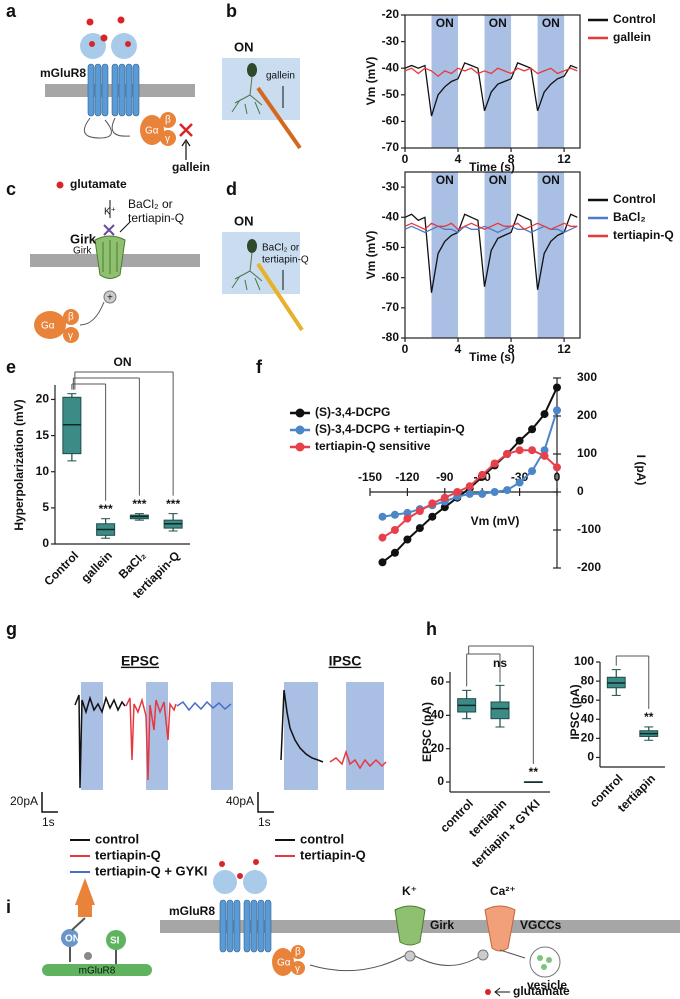 This screenshot has height=999, width=680. I want to click on channel-label-small: Girk, so click(82, 251).